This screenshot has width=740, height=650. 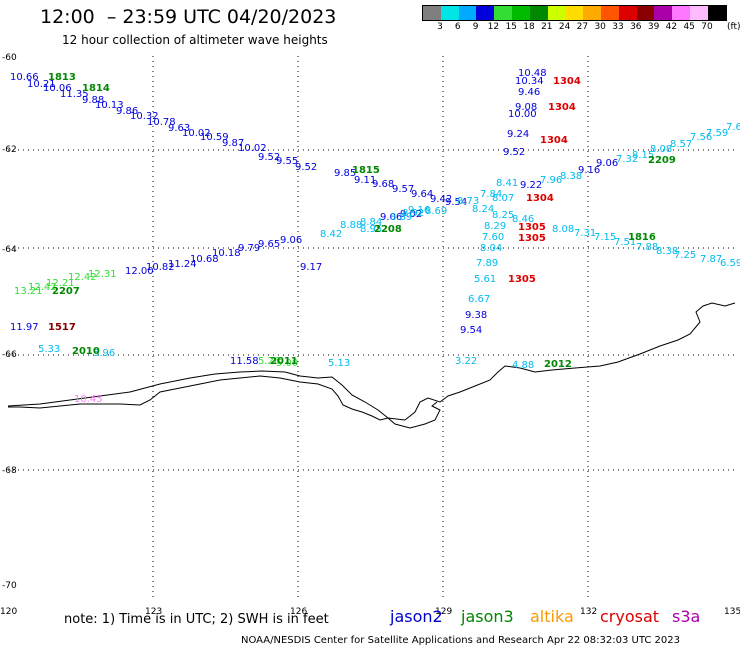 What do you see at coordinates (109, 105) in the screenshot?
I see `wave-height-label: 10.13` at bounding box center [109, 105].